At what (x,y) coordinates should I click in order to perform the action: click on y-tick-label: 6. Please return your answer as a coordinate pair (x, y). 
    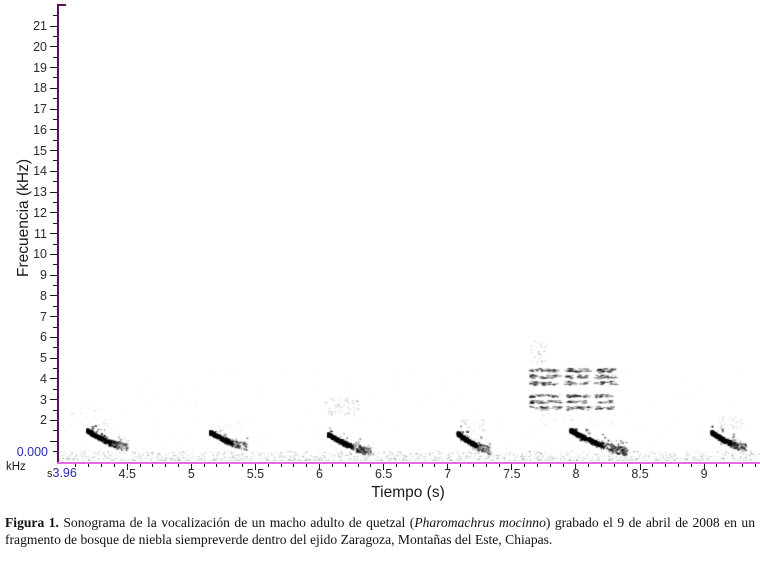
    Looking at the image, I should click on (43, 337).